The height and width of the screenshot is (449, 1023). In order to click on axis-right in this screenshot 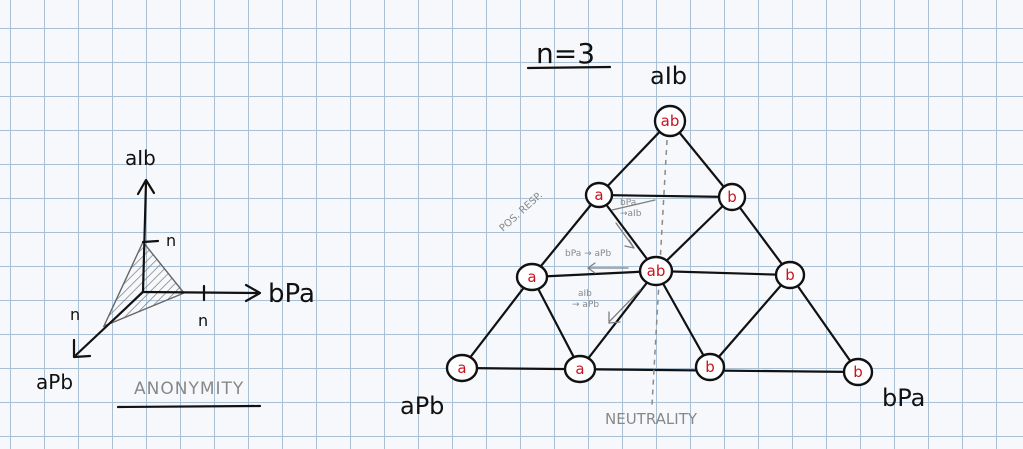, I will do `click(200, 292)`.